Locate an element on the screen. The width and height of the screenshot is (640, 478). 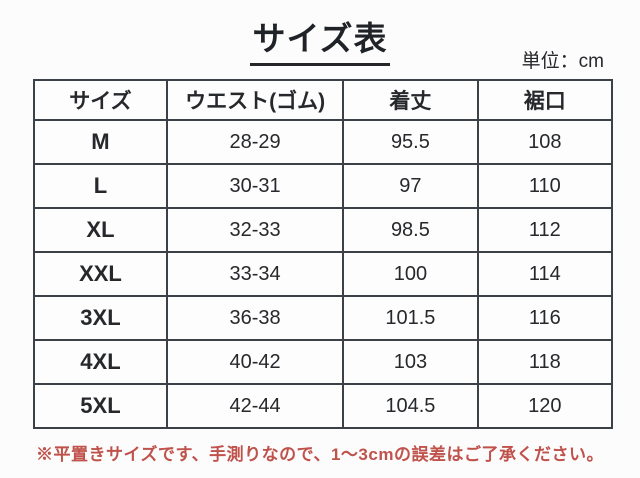
table-row: XXL 33-34 100 114 is located at coordinates (323, 274).